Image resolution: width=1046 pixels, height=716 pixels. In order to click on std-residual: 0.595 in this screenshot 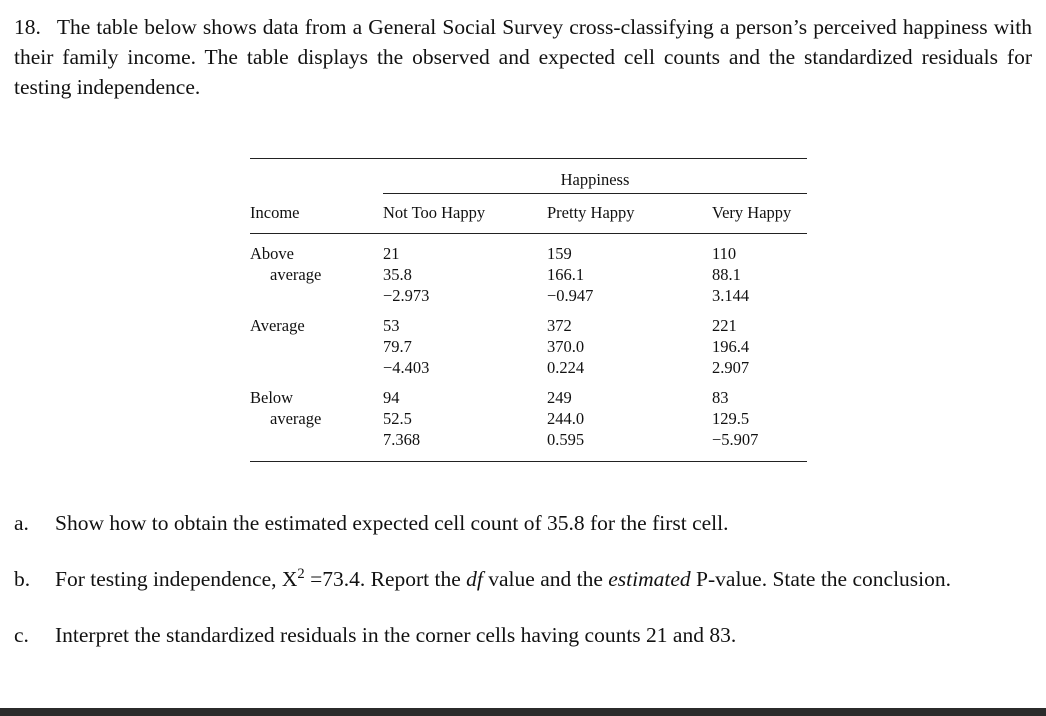, I will do `click(566, 439)`.